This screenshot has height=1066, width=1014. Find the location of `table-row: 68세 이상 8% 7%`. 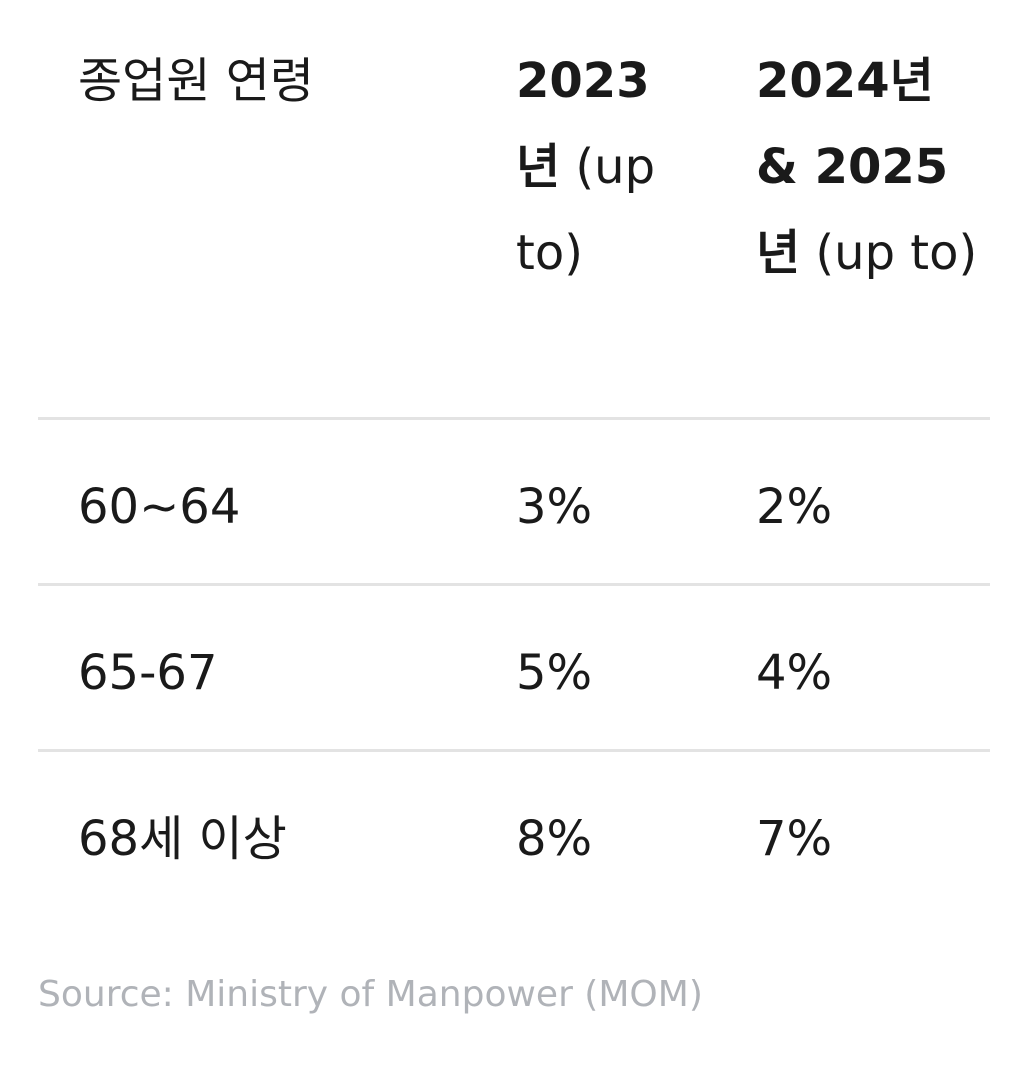

table-row: 68세 이상 8% 7% is located at coordinates (514, 833).